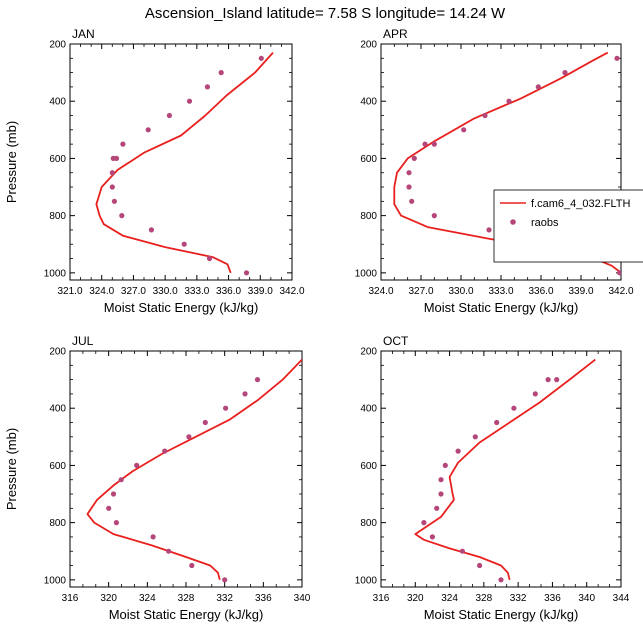 The width and height of the screenshot is (643, 639). I want to click on panel-title: OCT, so click(396, 341).